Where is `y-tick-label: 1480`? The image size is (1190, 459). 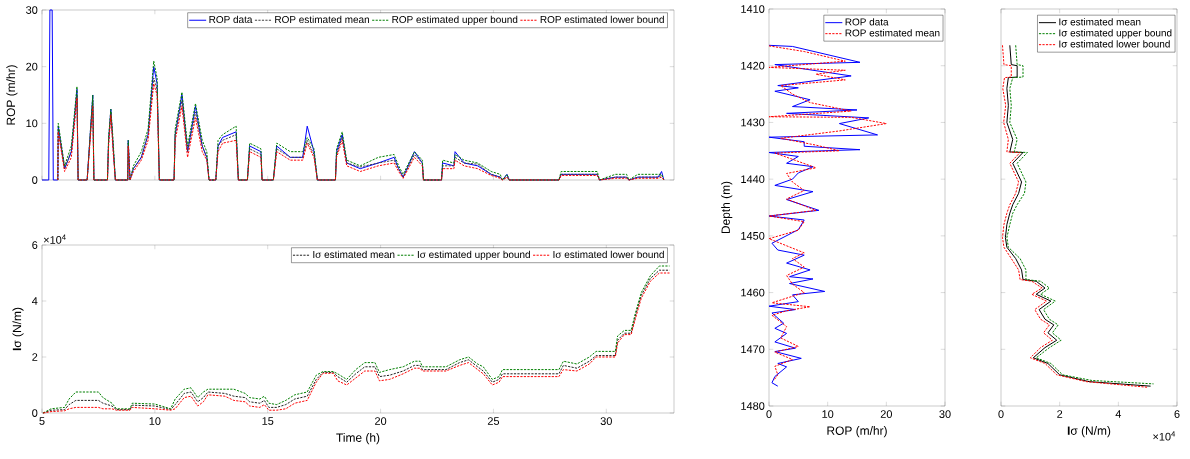 y-tick-label: 1480 is located at coordinates (753, 406).